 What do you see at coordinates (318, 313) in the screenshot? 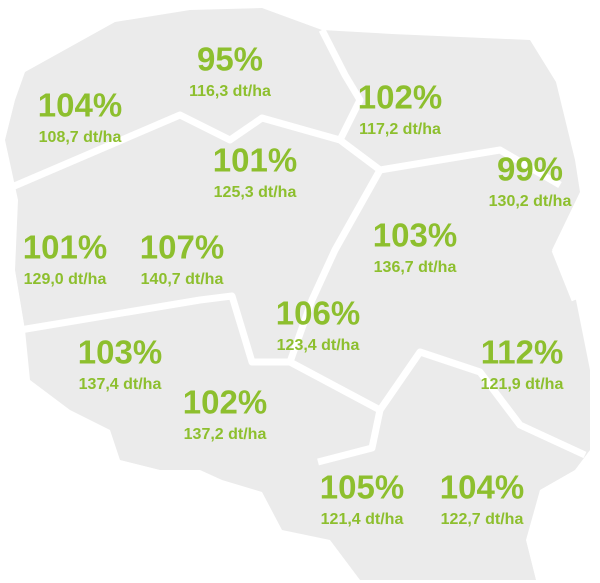
I see `region-percent: 106%` at bounding box center [318, 313].